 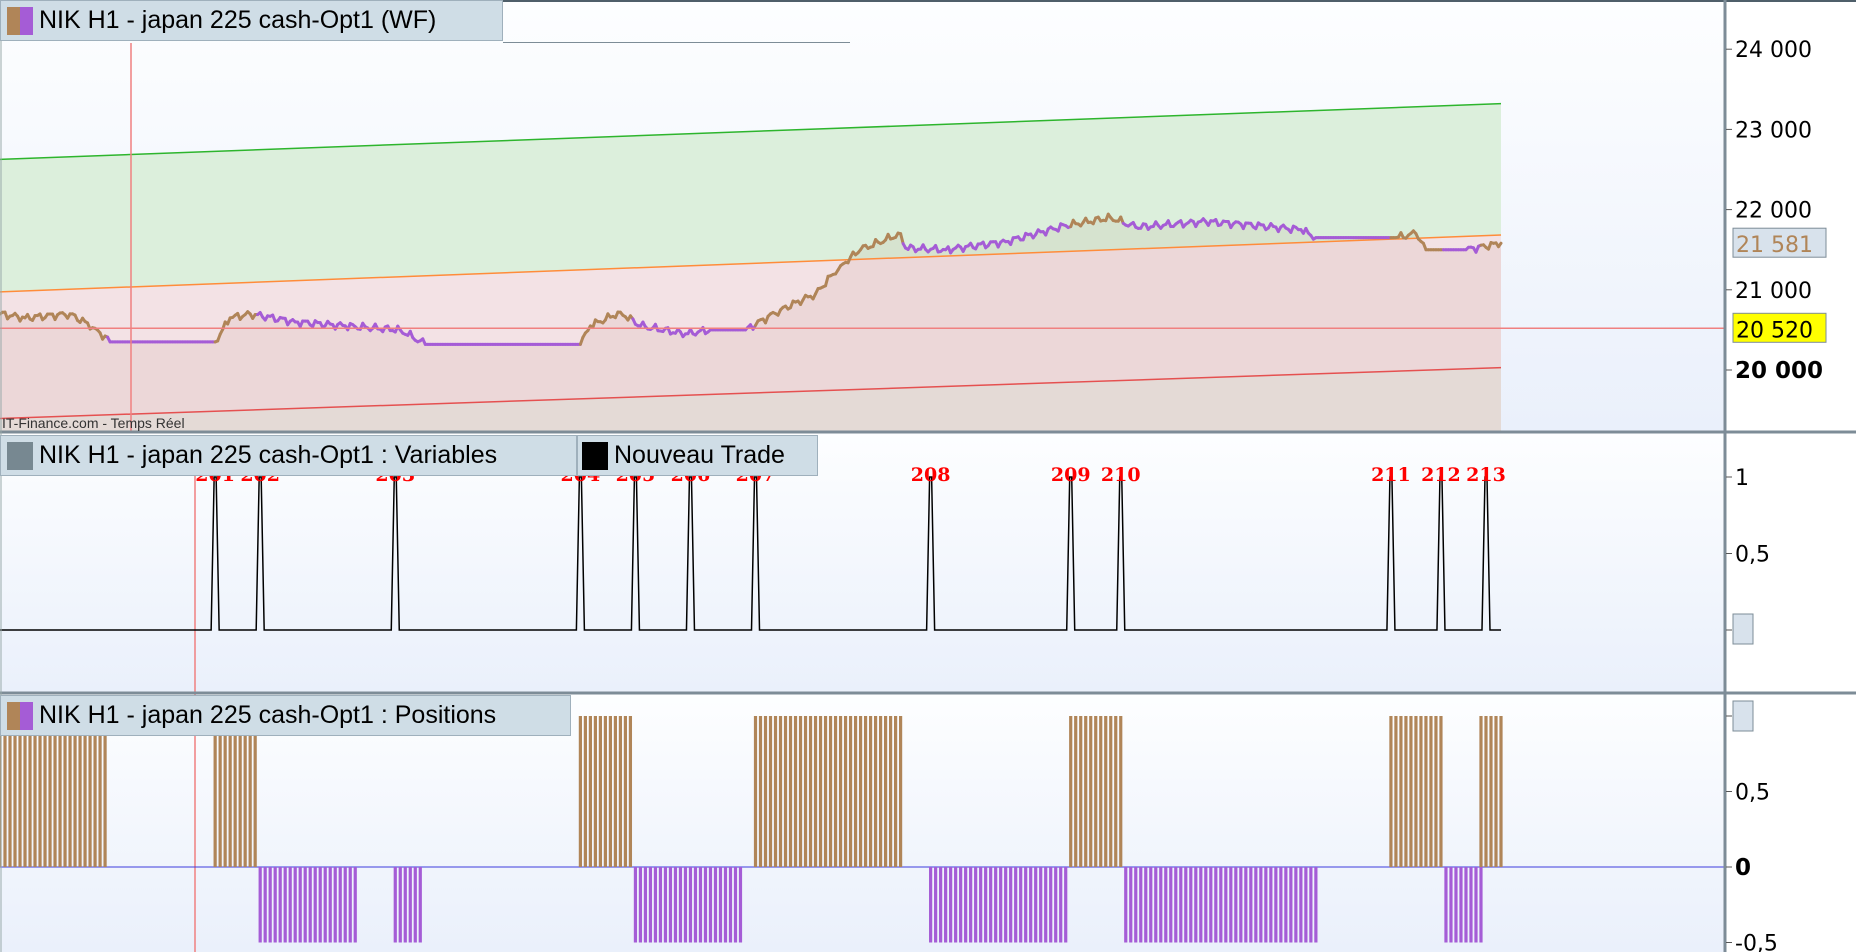 What do you see at coordinates (1774, 330) in the screenshot?
I see `cursor-price-label: 20 520` at bounding box center [1774, 330].